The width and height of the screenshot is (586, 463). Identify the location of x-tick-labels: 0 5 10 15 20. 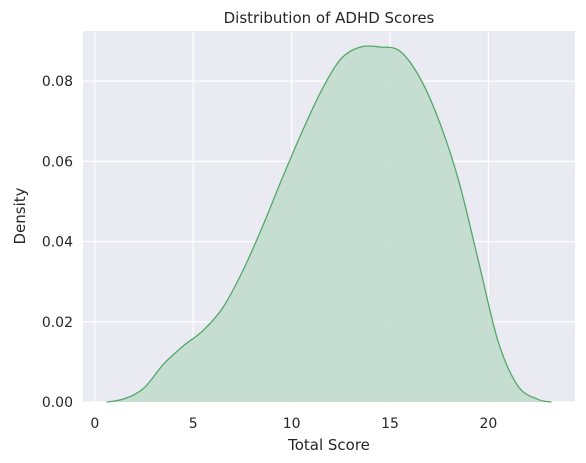
(293, 424).